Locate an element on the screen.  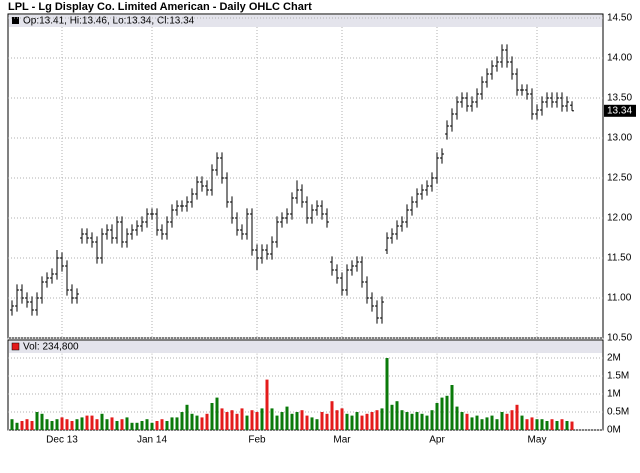
y-tick-label: 14.50 is located at coordinates (619, 18).